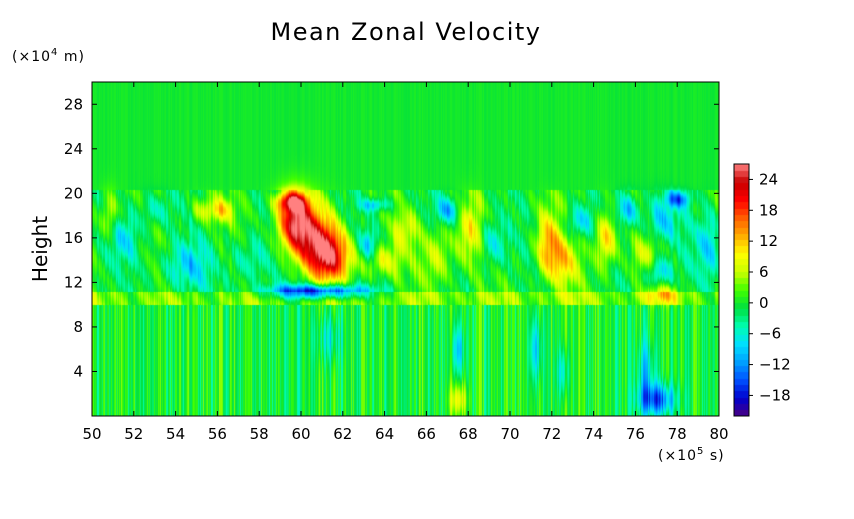 The width and height of the screenshot is (854, 519). Describe the element at coordinates (133, 434) in the screenshot. I see `x-tick-label: 52` at that location.